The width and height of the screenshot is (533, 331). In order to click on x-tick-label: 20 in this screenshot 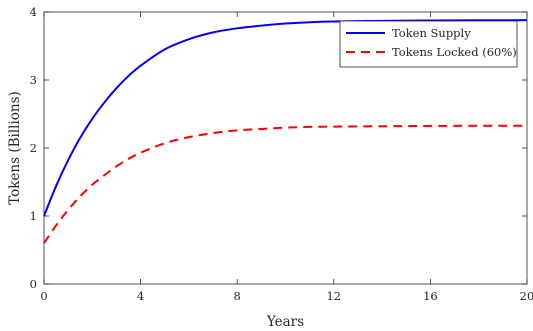, I will do `click(526, 296)`.